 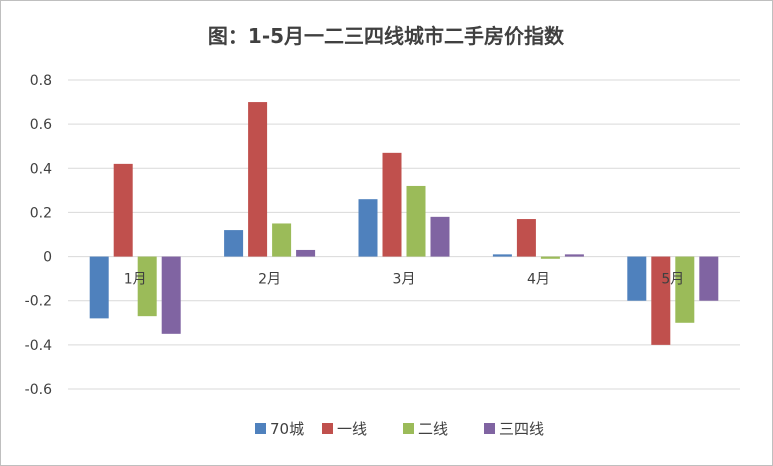 I want to click on legend: 70城 一线 二线 三四线, so click(x=399, y=429).